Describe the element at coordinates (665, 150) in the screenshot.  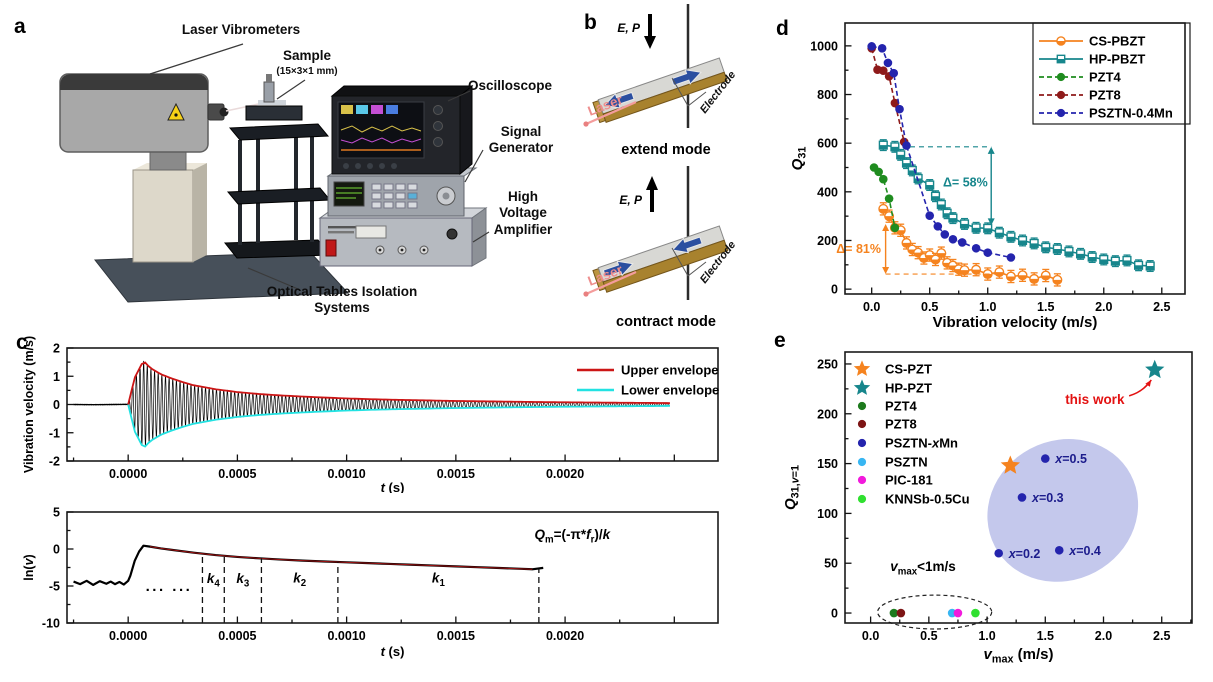
I see `extend-mode-label: extend mode` at that location.